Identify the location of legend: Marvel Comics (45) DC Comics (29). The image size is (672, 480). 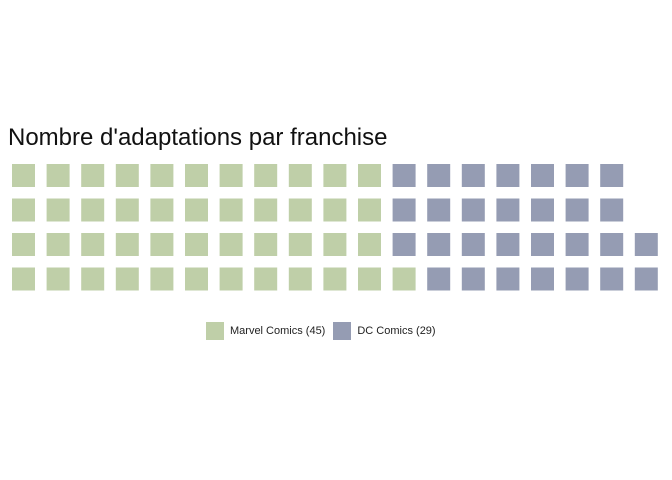
(325, 331).